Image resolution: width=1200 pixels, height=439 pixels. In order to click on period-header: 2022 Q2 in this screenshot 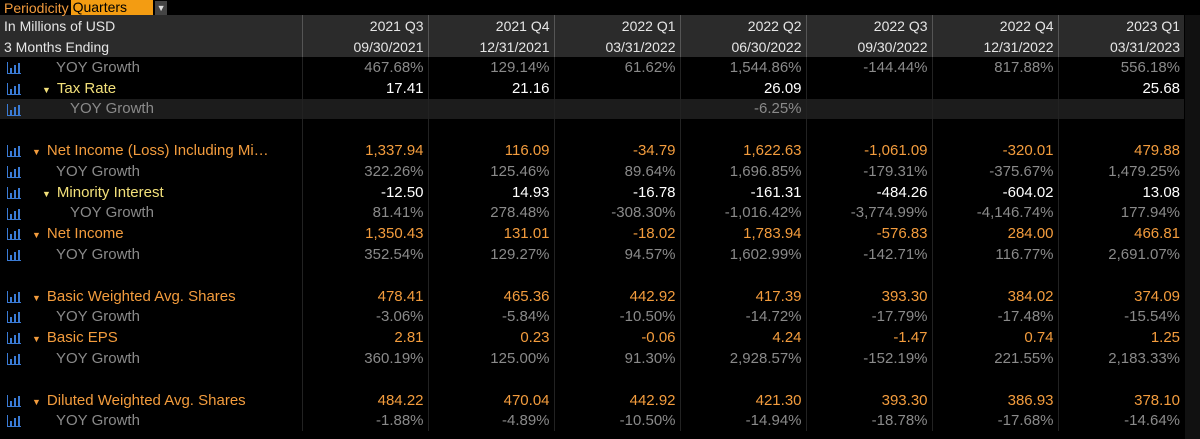, I will do `click(743, 25)`.